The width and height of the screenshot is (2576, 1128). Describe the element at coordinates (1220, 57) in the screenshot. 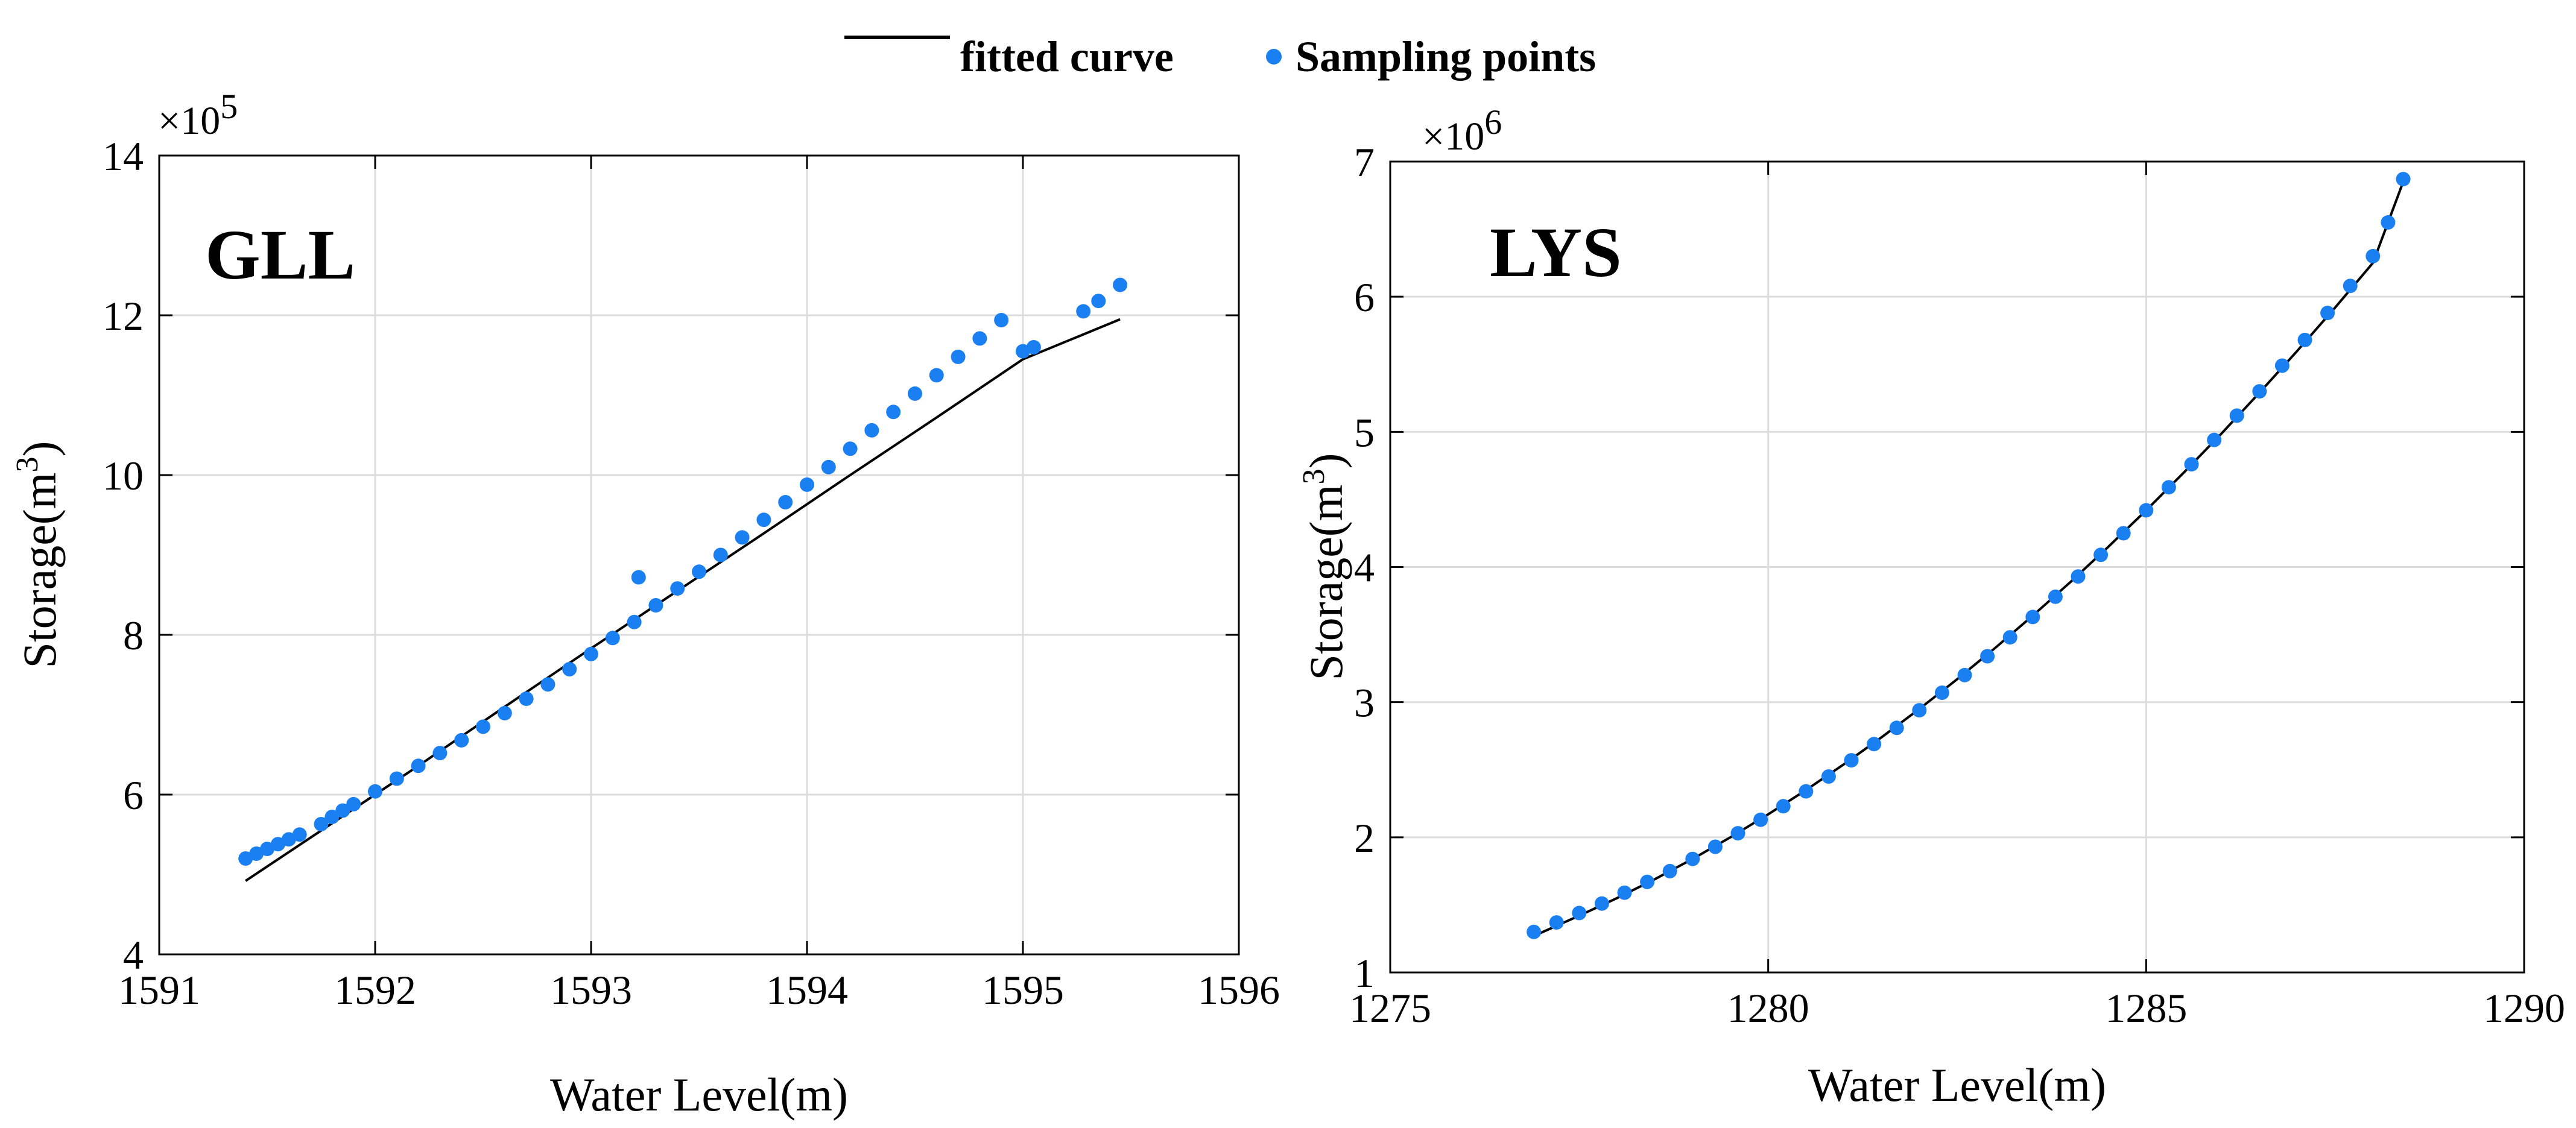

I see `legend: fitted curve Sampling points` at that location.